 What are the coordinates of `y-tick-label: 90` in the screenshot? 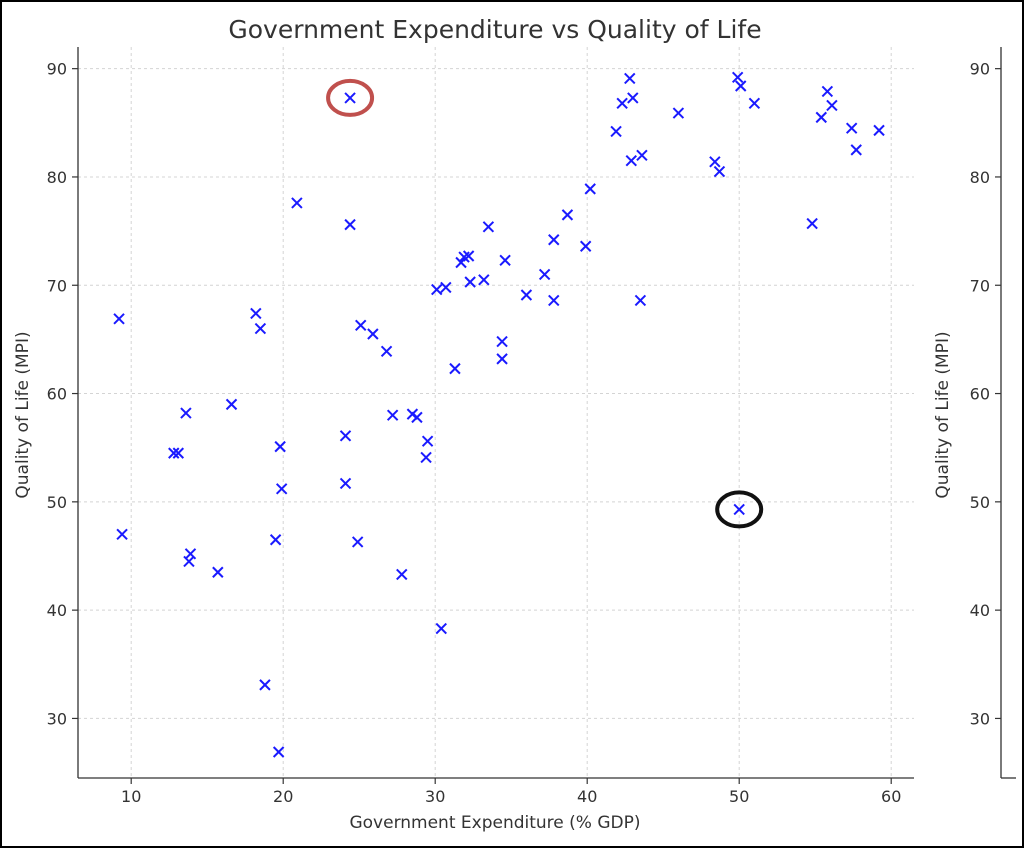 It's located at (57, 69).